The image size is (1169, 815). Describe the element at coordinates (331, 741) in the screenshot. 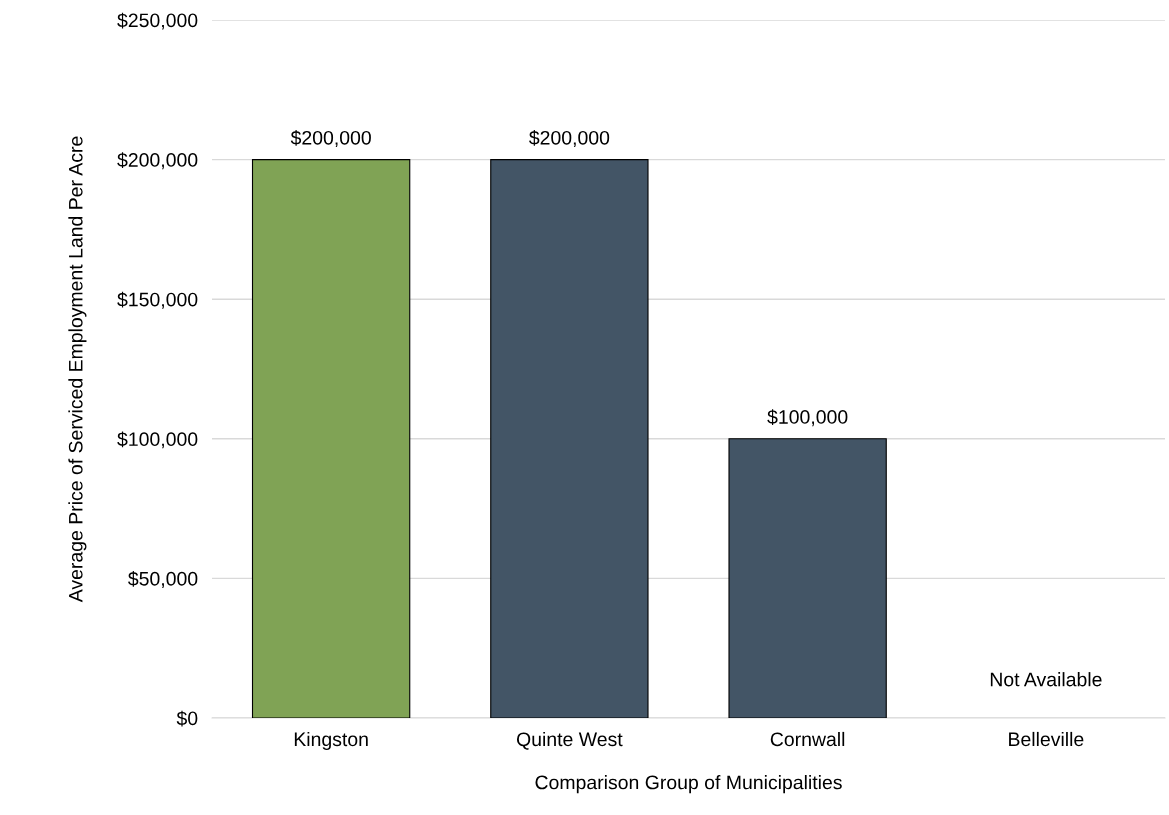

I see `x-tick-label: Kingston` at that location.